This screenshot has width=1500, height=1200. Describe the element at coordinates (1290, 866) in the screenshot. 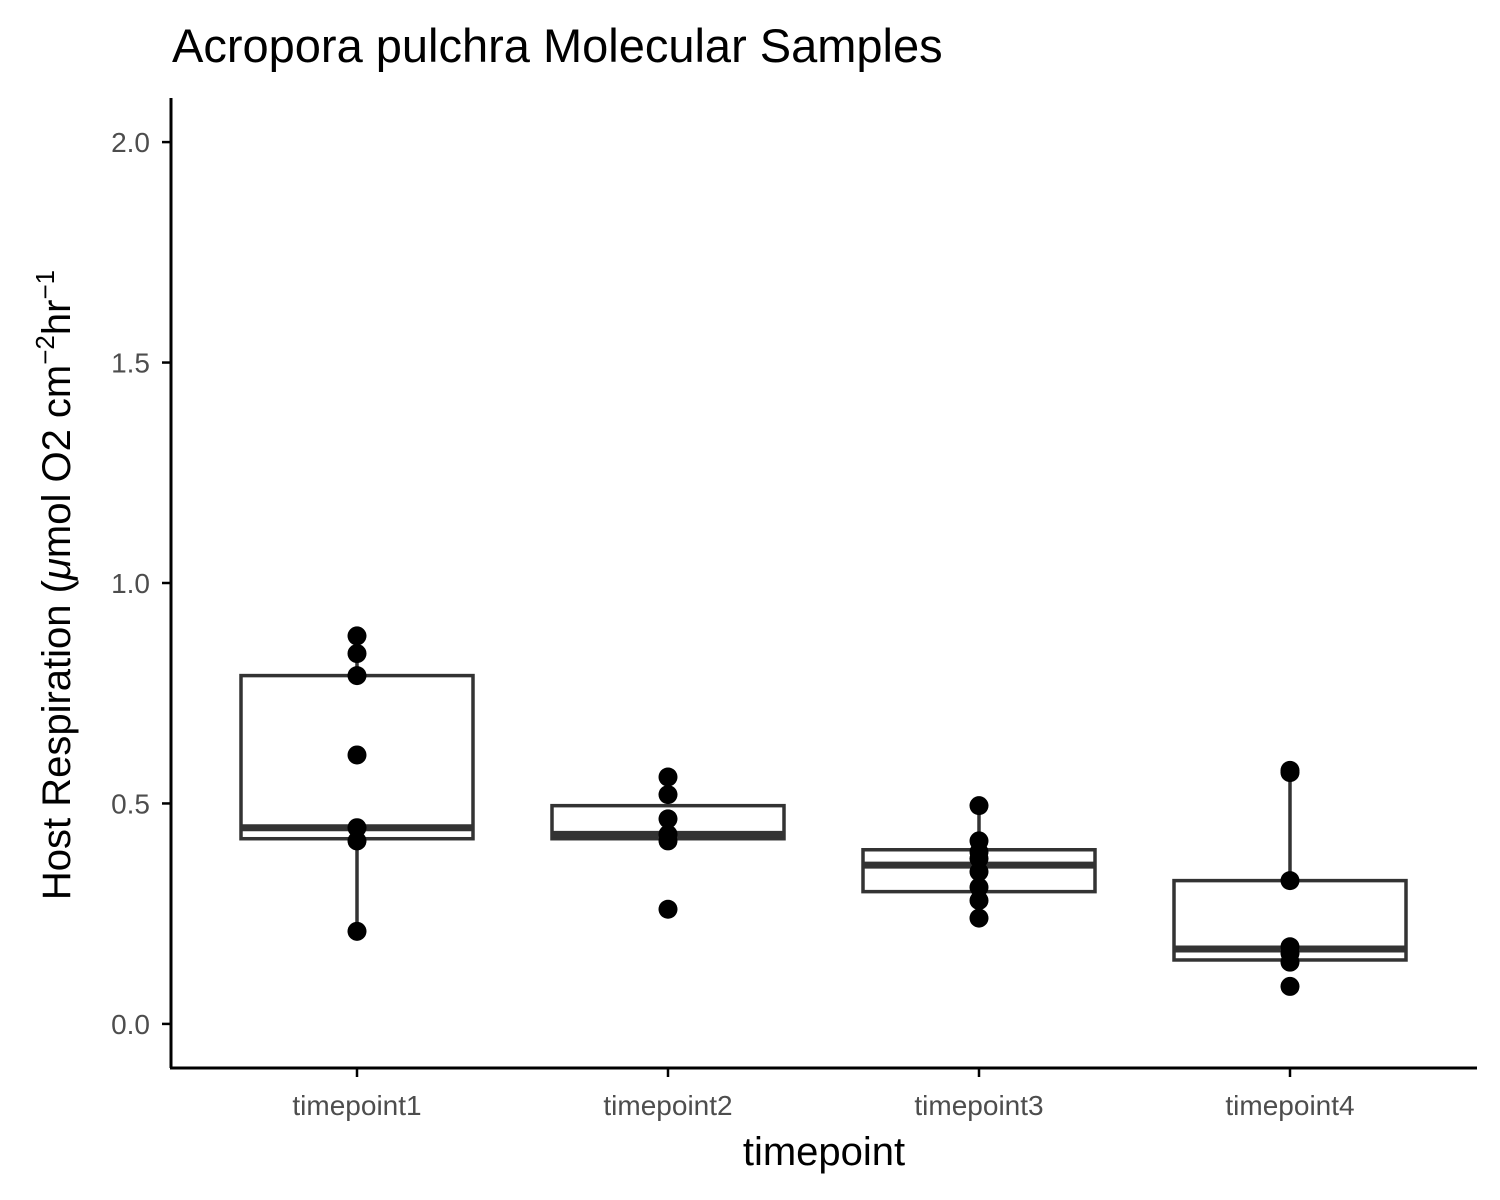

I see `box-timepoint4` at that location.